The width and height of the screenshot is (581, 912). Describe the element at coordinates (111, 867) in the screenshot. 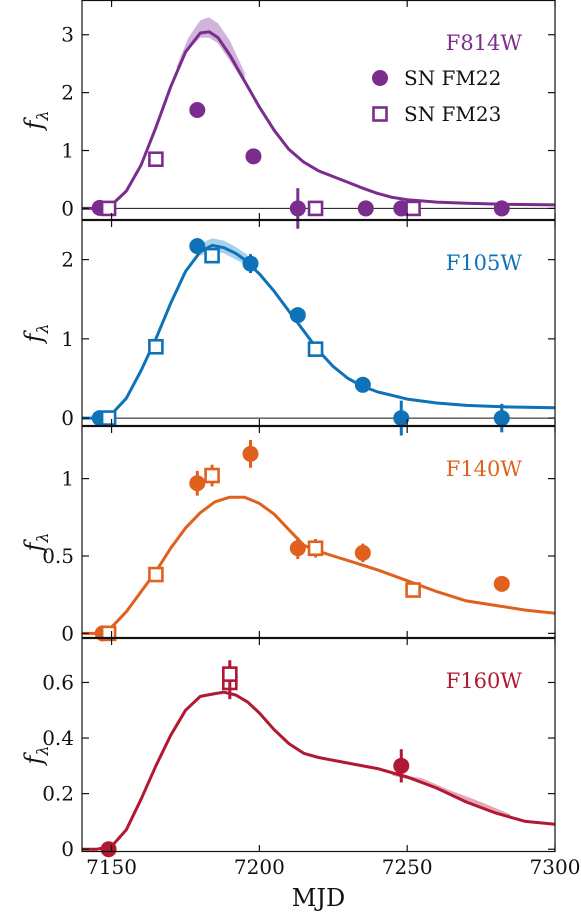

I see `x-tick-label: 7150` at that location.